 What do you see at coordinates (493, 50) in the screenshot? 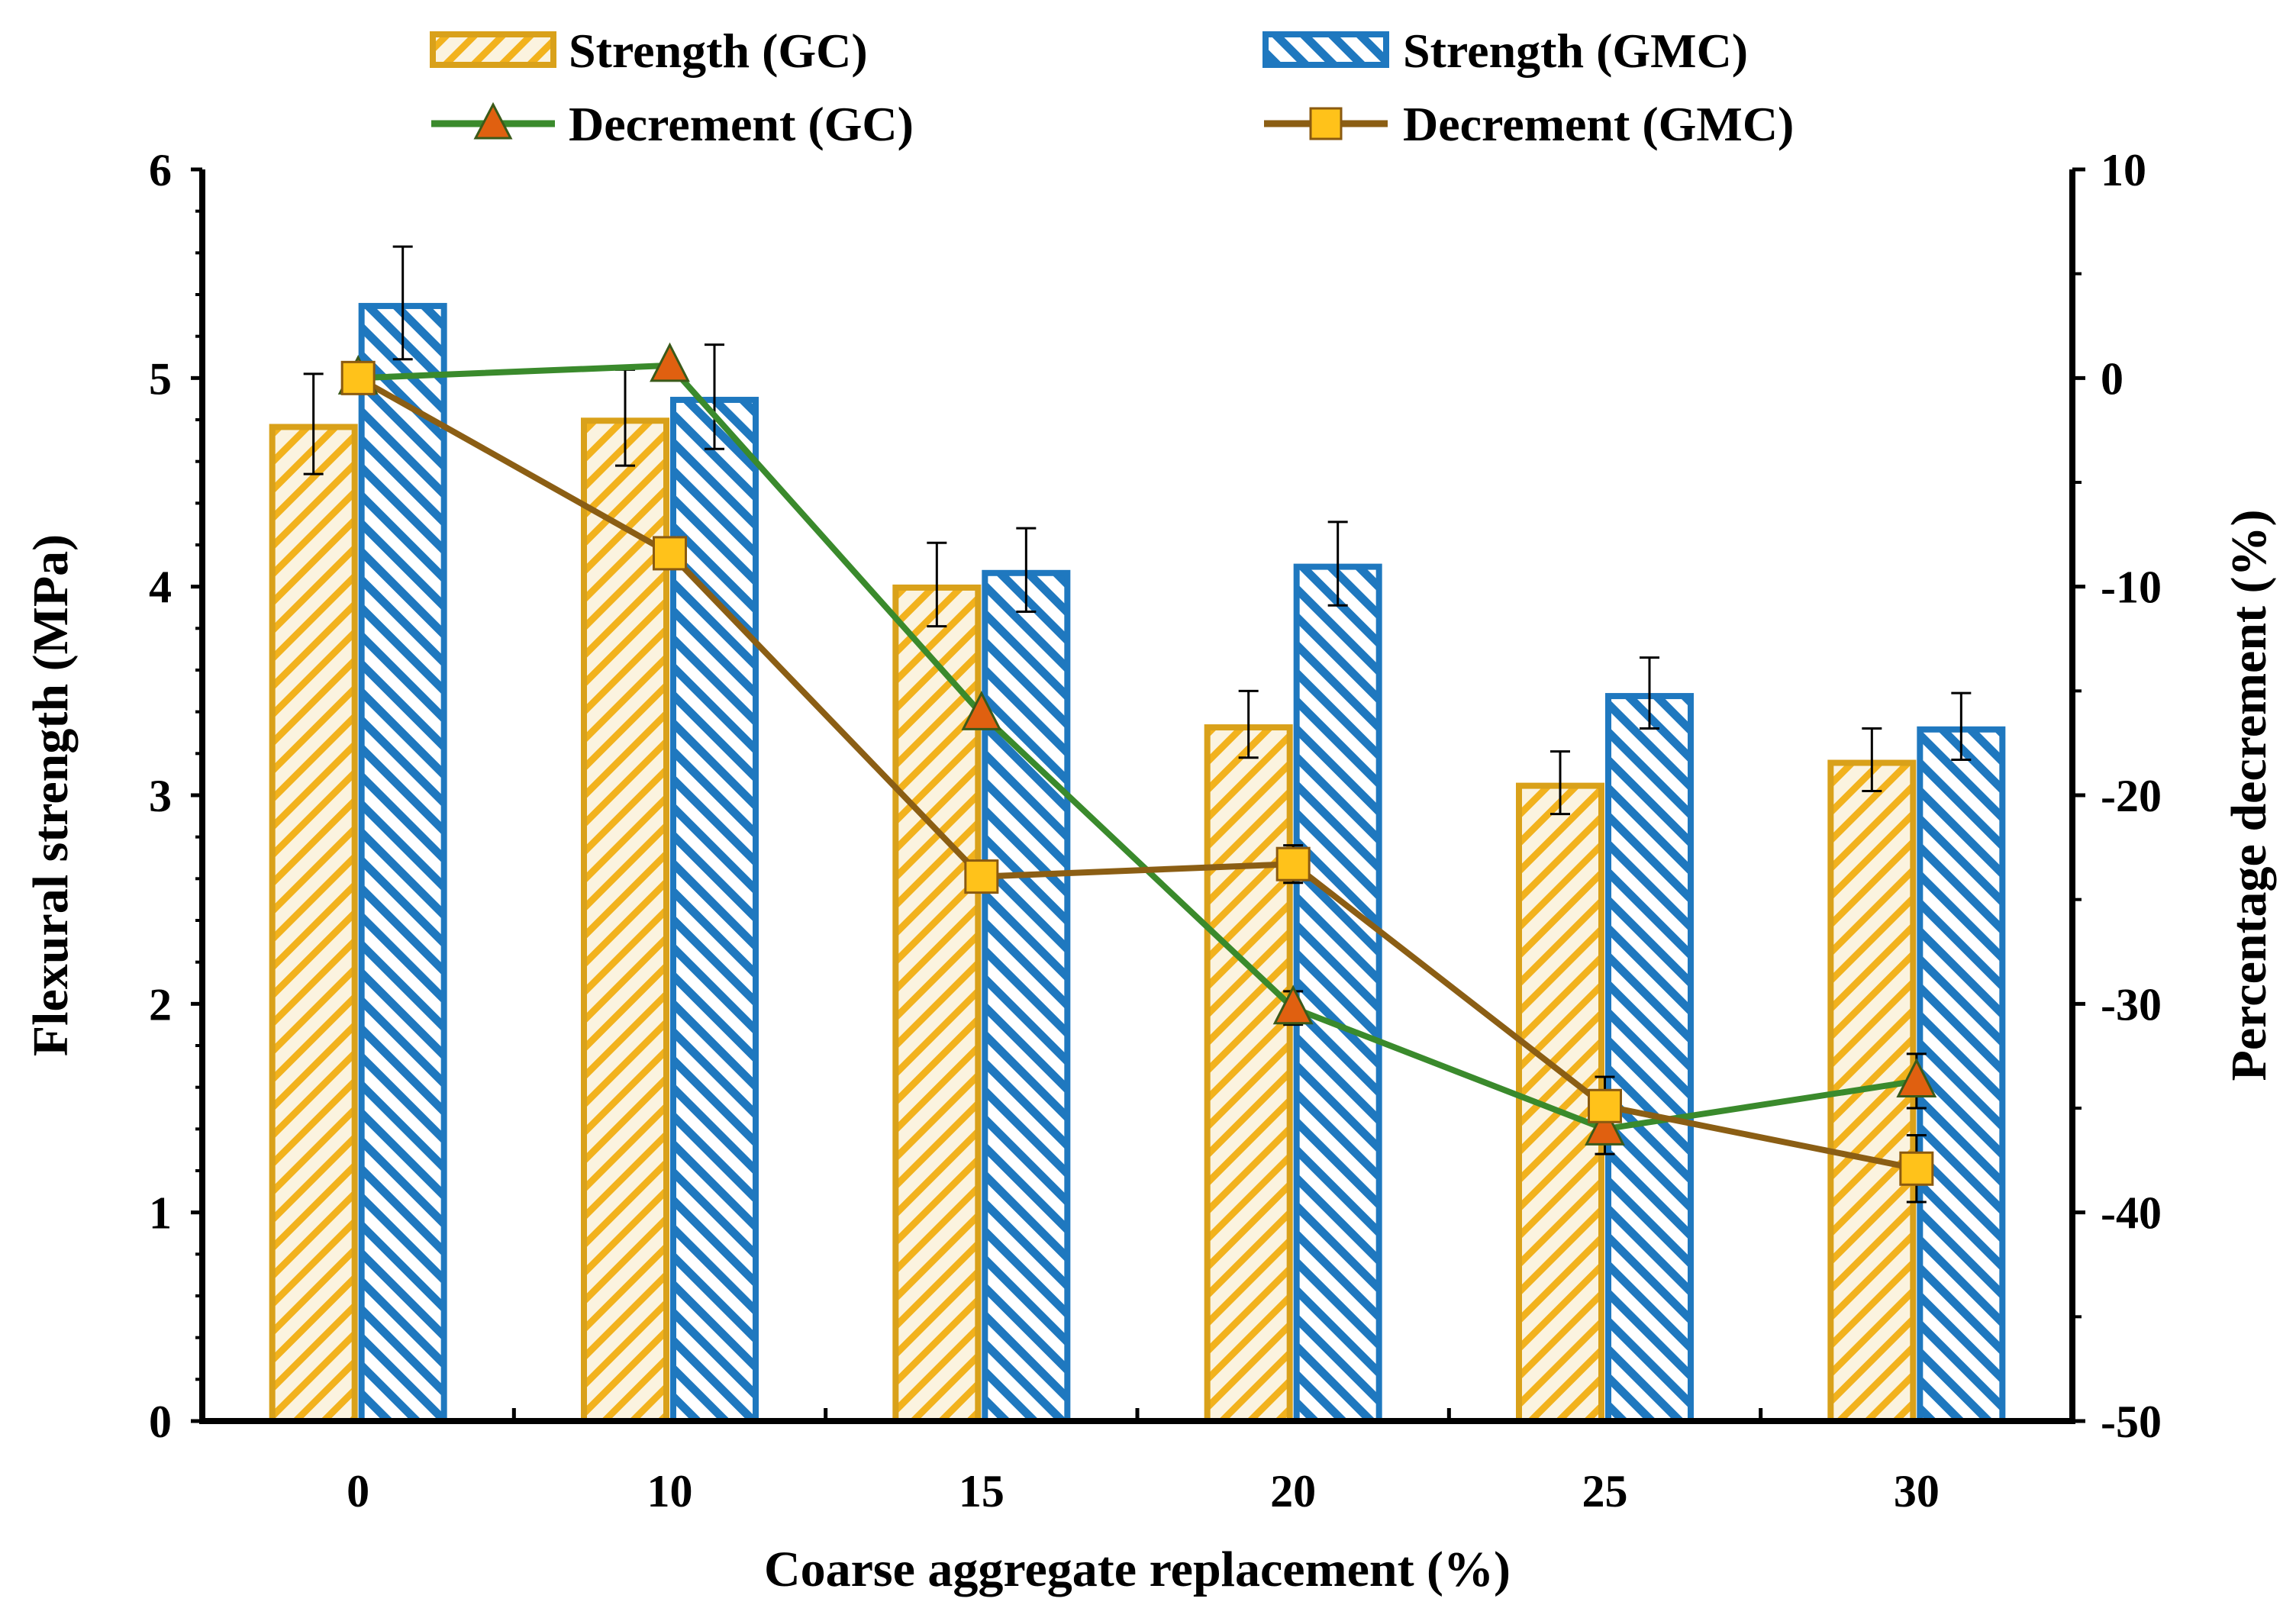
I see `legend-swatch-strength-gc` at bounding box center [493, 50].